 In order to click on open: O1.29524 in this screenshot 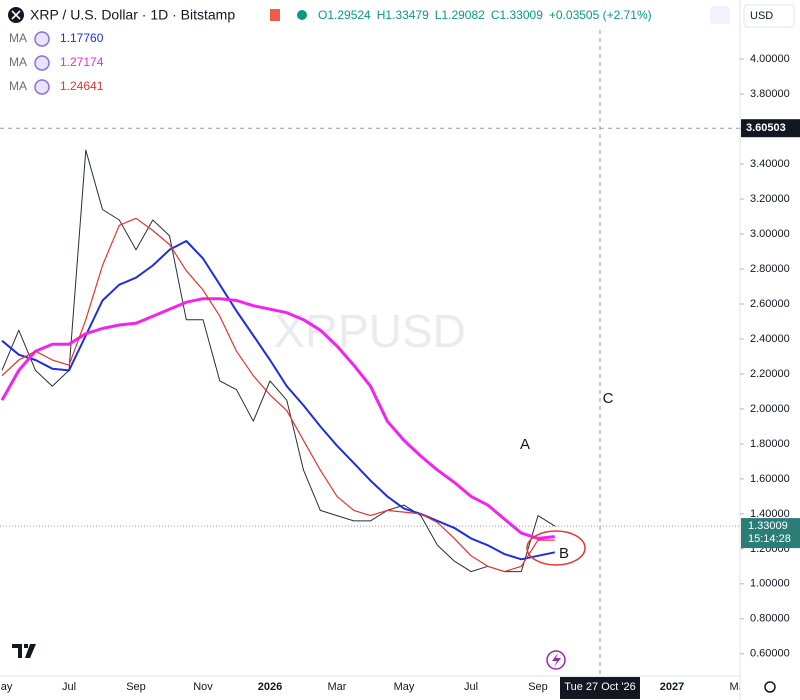, I will do `click(344, 15)`.